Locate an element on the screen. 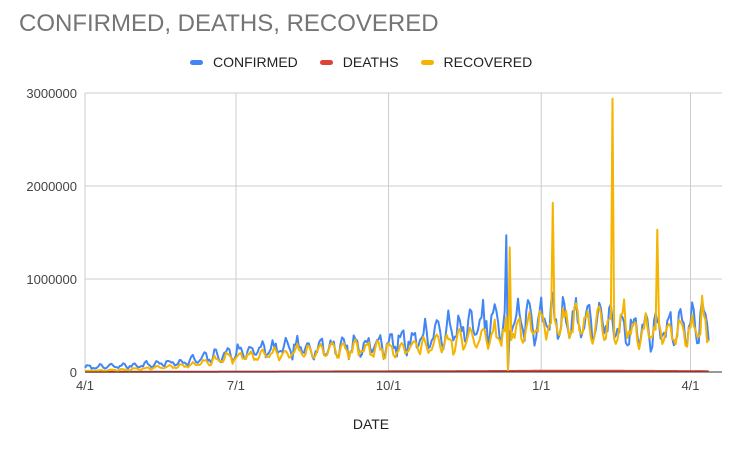 This screenshot has width=742, height=451. x-tick-label: 10/1 is located at coordinates (388, 385).